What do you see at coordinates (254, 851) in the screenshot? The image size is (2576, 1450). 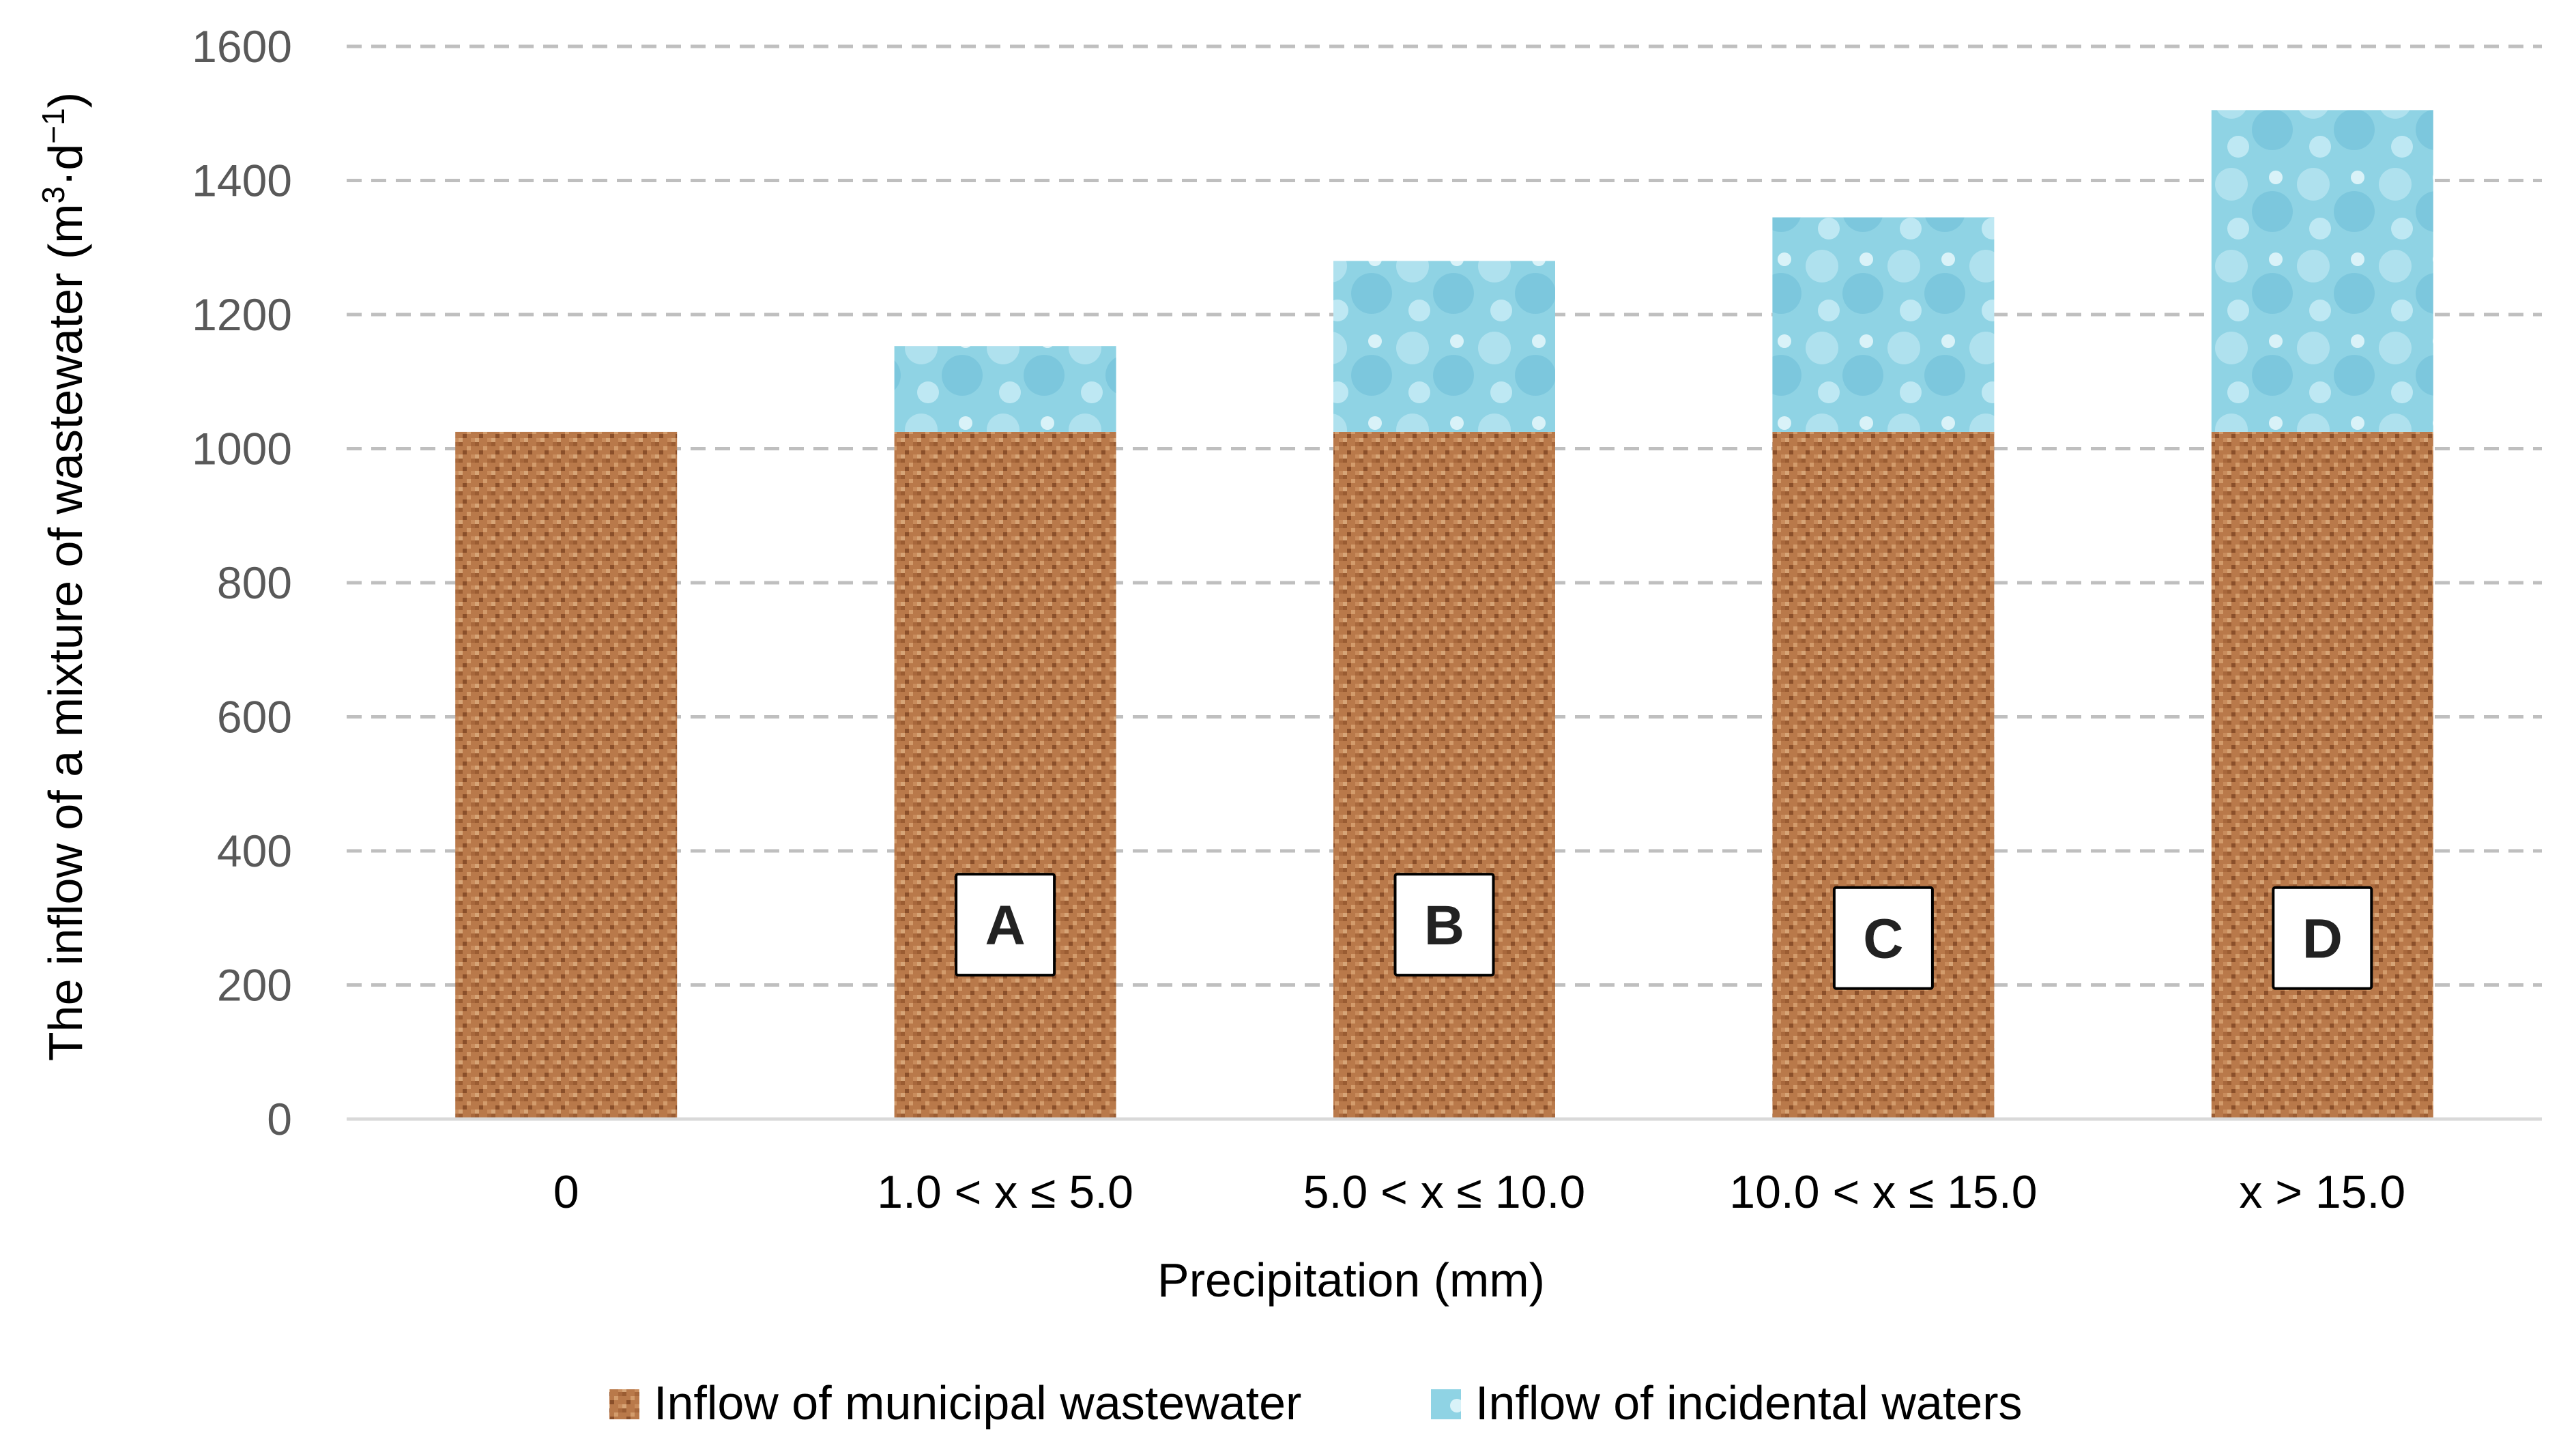 I see `y-tick-label-400: 400` at bounding box center [254, 851].